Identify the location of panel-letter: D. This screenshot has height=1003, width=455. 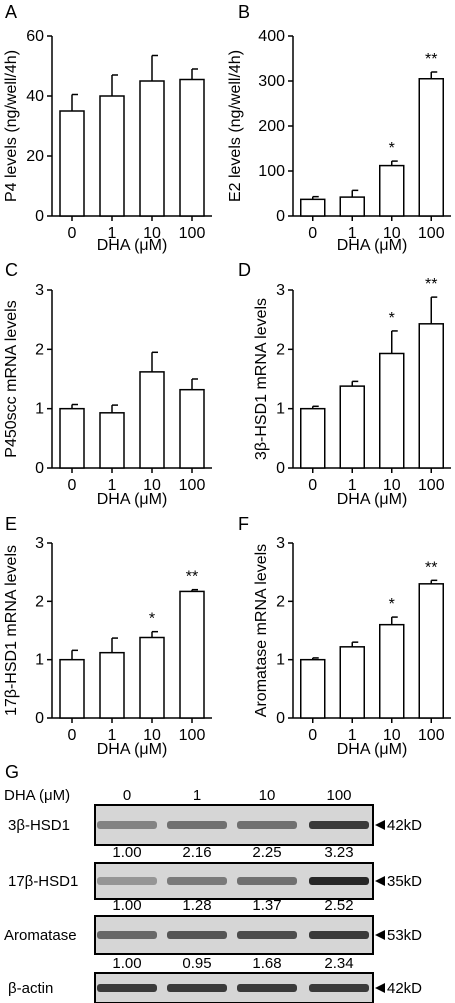
(244, 270).